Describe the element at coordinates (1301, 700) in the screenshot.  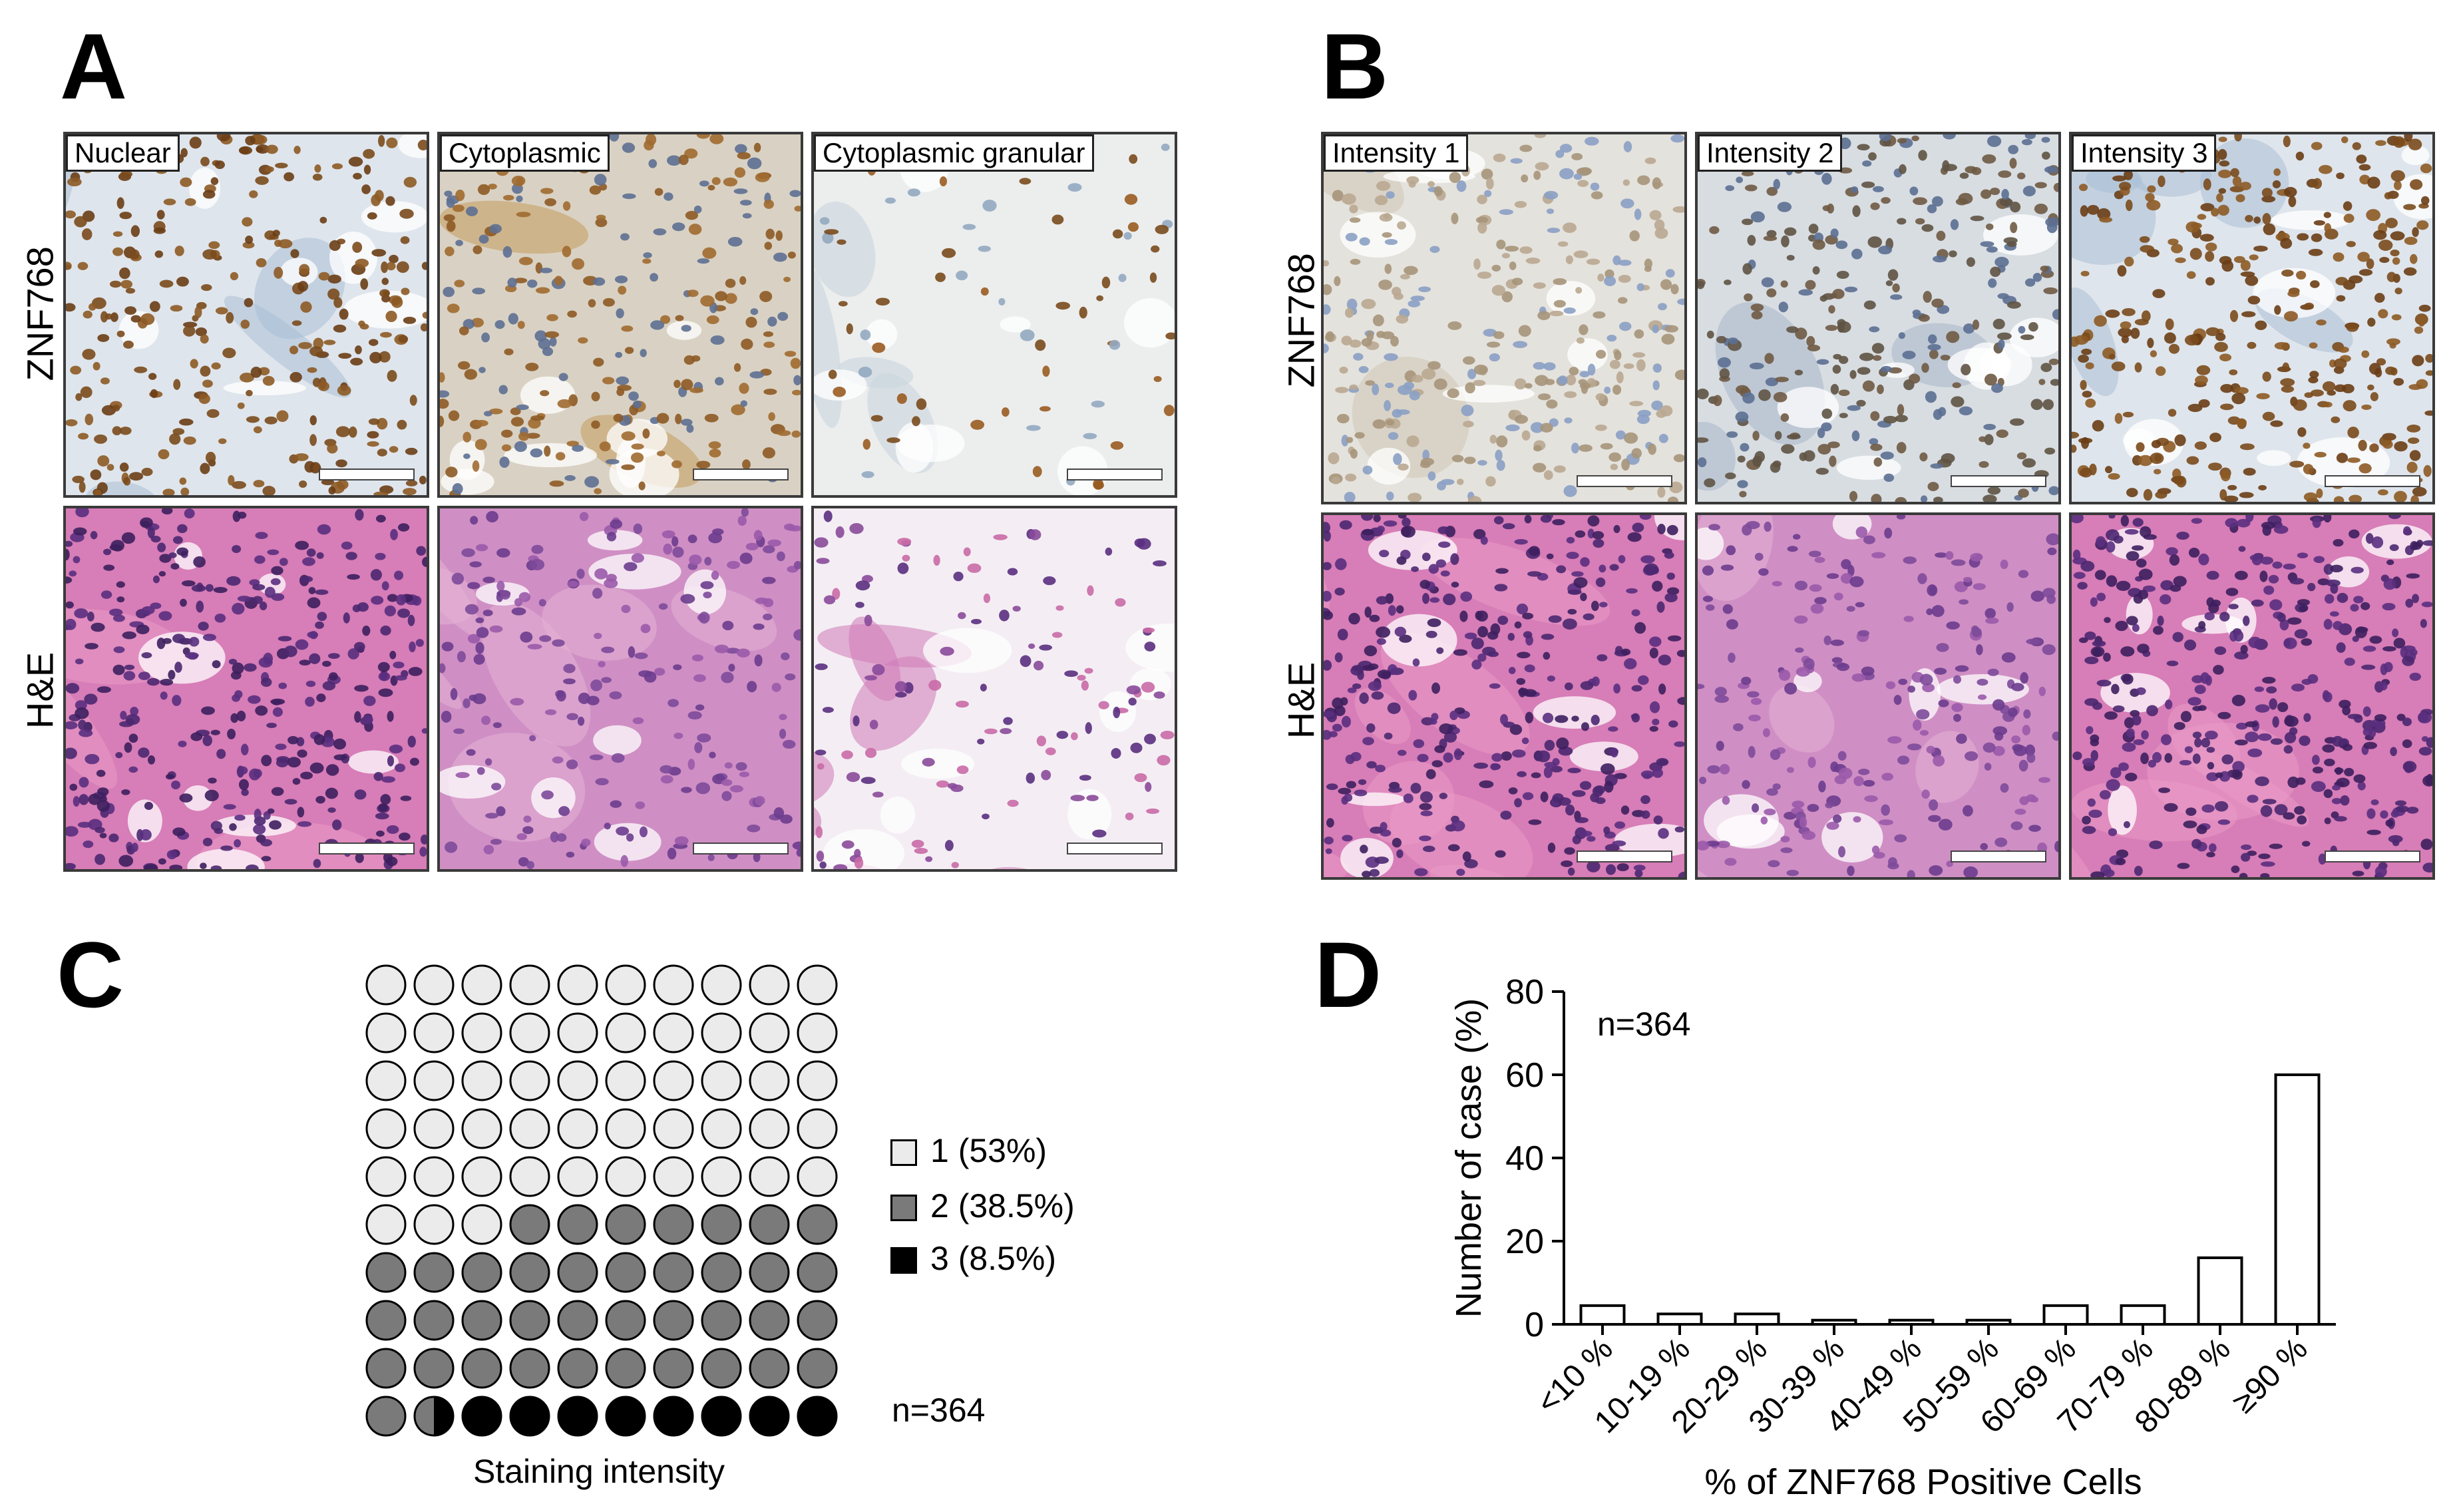
I see `panel-b-row-label-he: H&E` at that location.